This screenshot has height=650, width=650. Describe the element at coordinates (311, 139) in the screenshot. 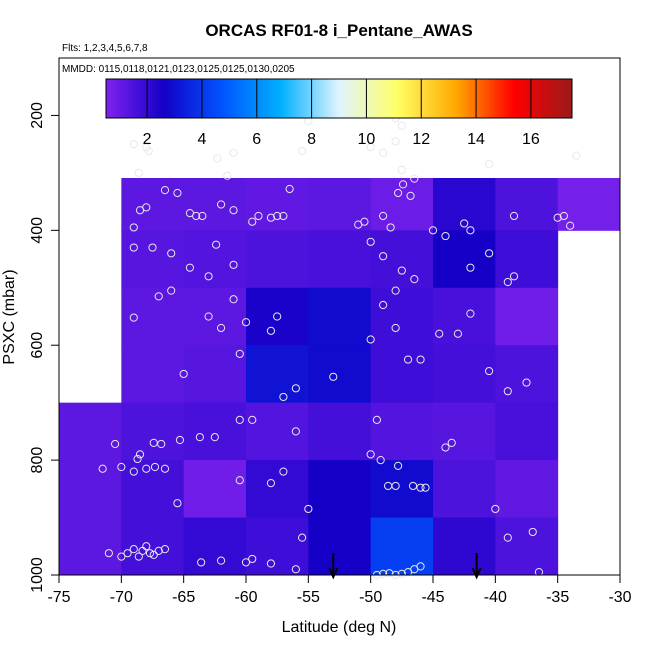

I see `colorbar-tick-label: 8` at that location.